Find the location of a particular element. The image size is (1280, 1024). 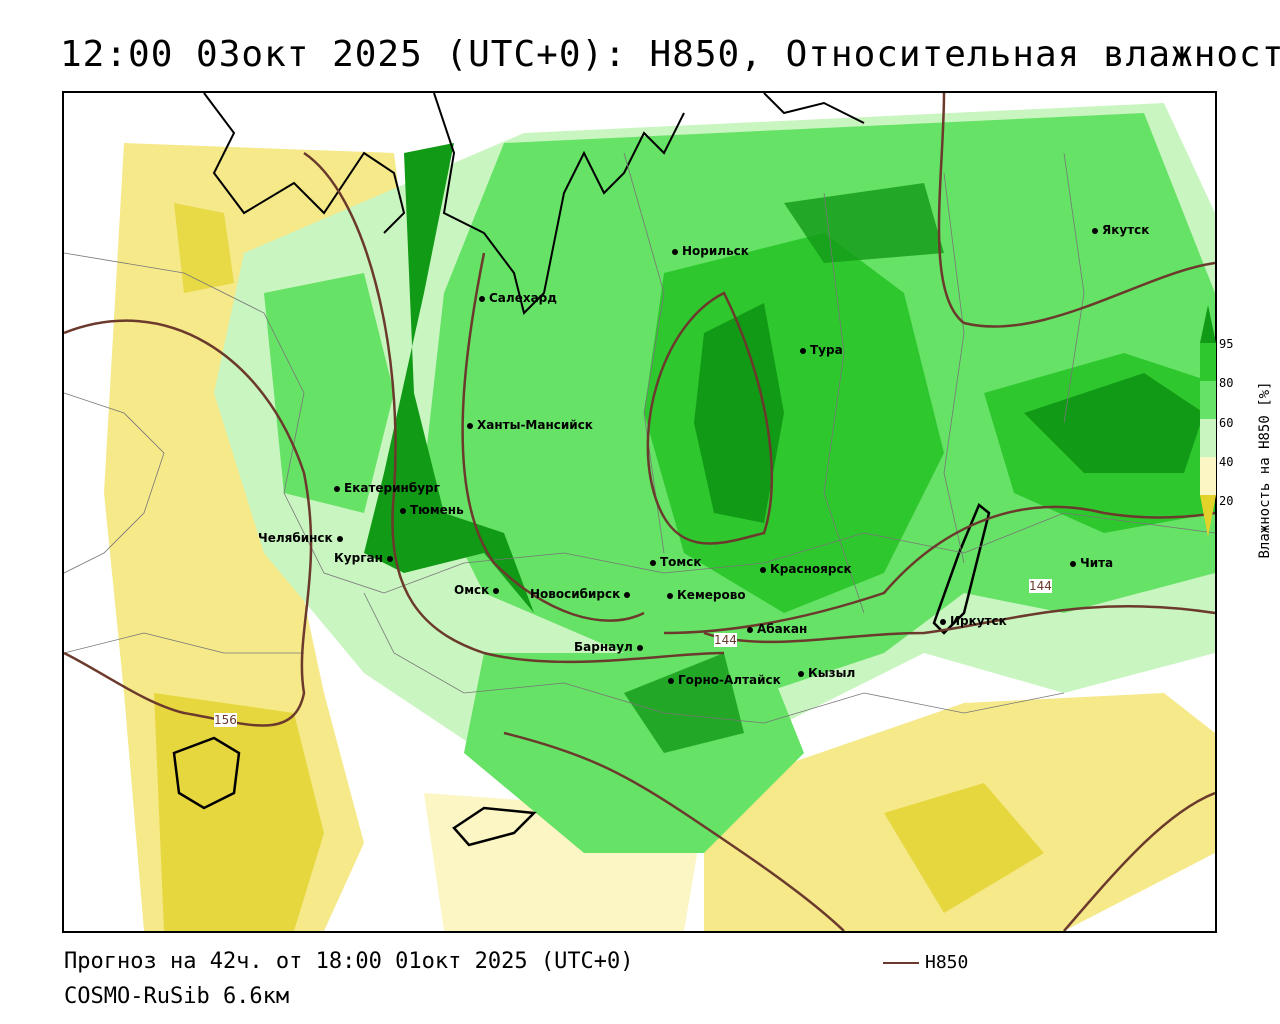

city-label: Иркутск is located at coordinates (978, 621).